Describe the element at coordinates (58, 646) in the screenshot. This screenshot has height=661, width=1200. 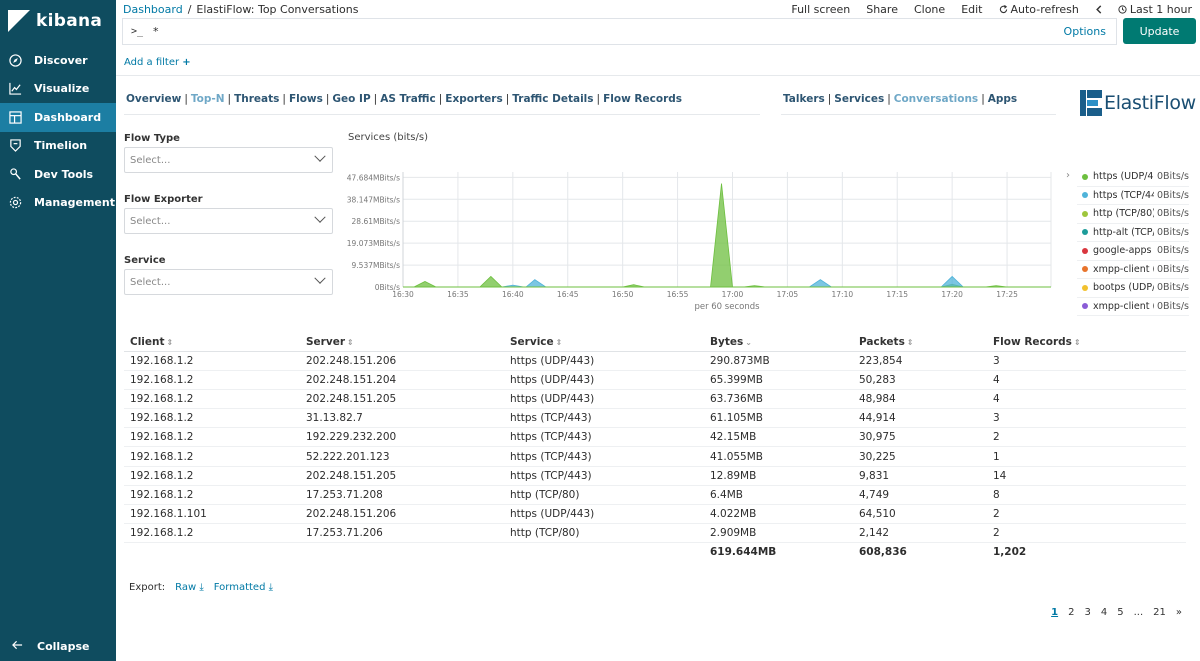
I see `collapse-button: Collapse` at that location.